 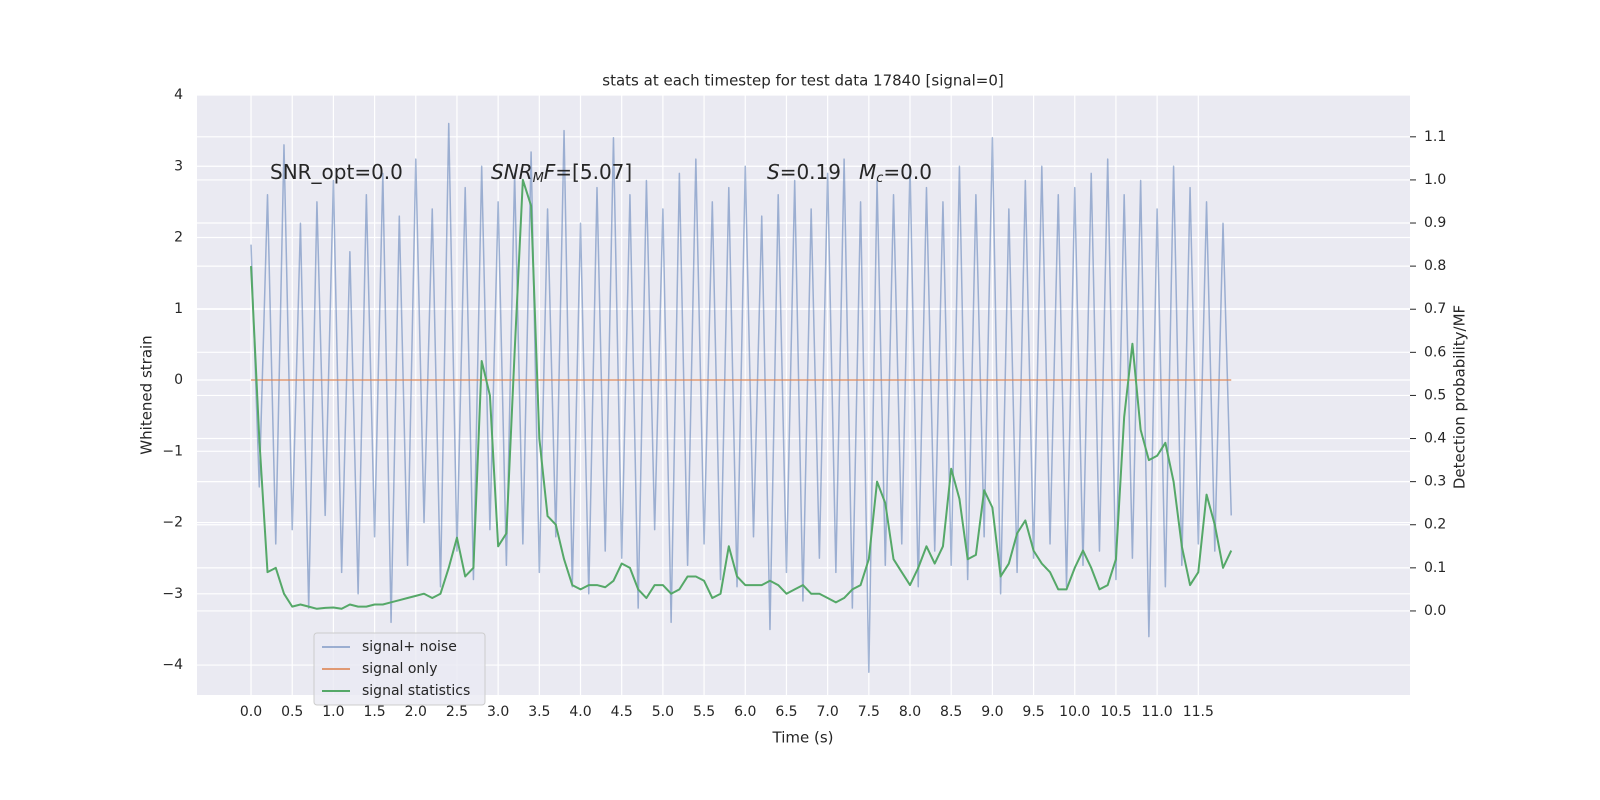 What do you see at coordinates (786, 712) in the screenshot?
I see `x-tick-label: 6.5` at bounding box center [786, 712].